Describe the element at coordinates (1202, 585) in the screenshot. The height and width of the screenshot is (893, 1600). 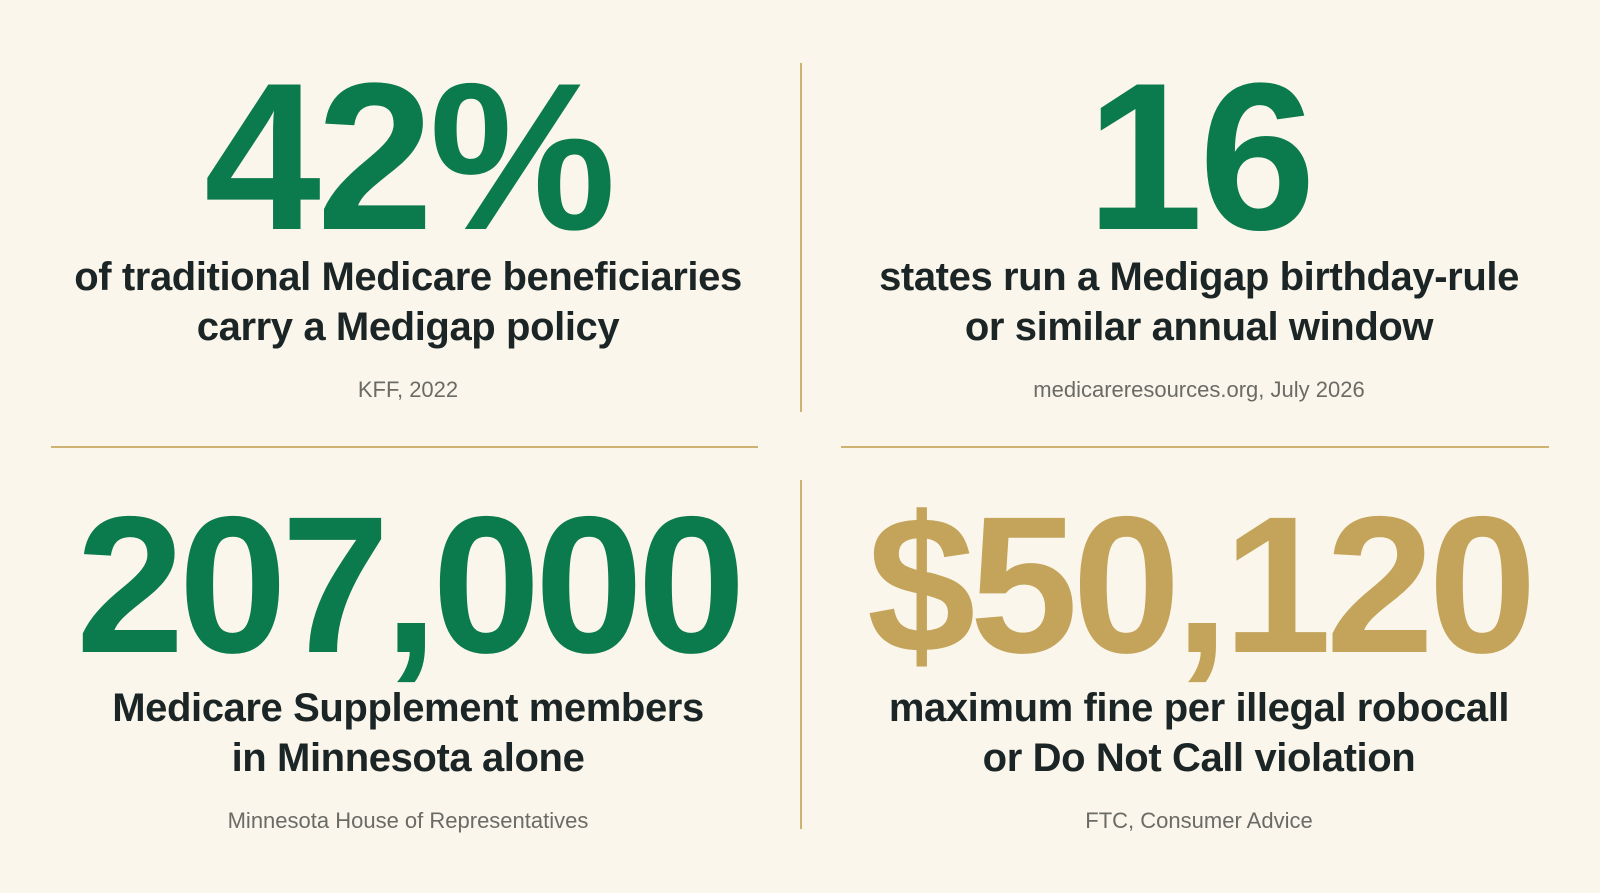
I see `stat-value: $50,120` at that location.